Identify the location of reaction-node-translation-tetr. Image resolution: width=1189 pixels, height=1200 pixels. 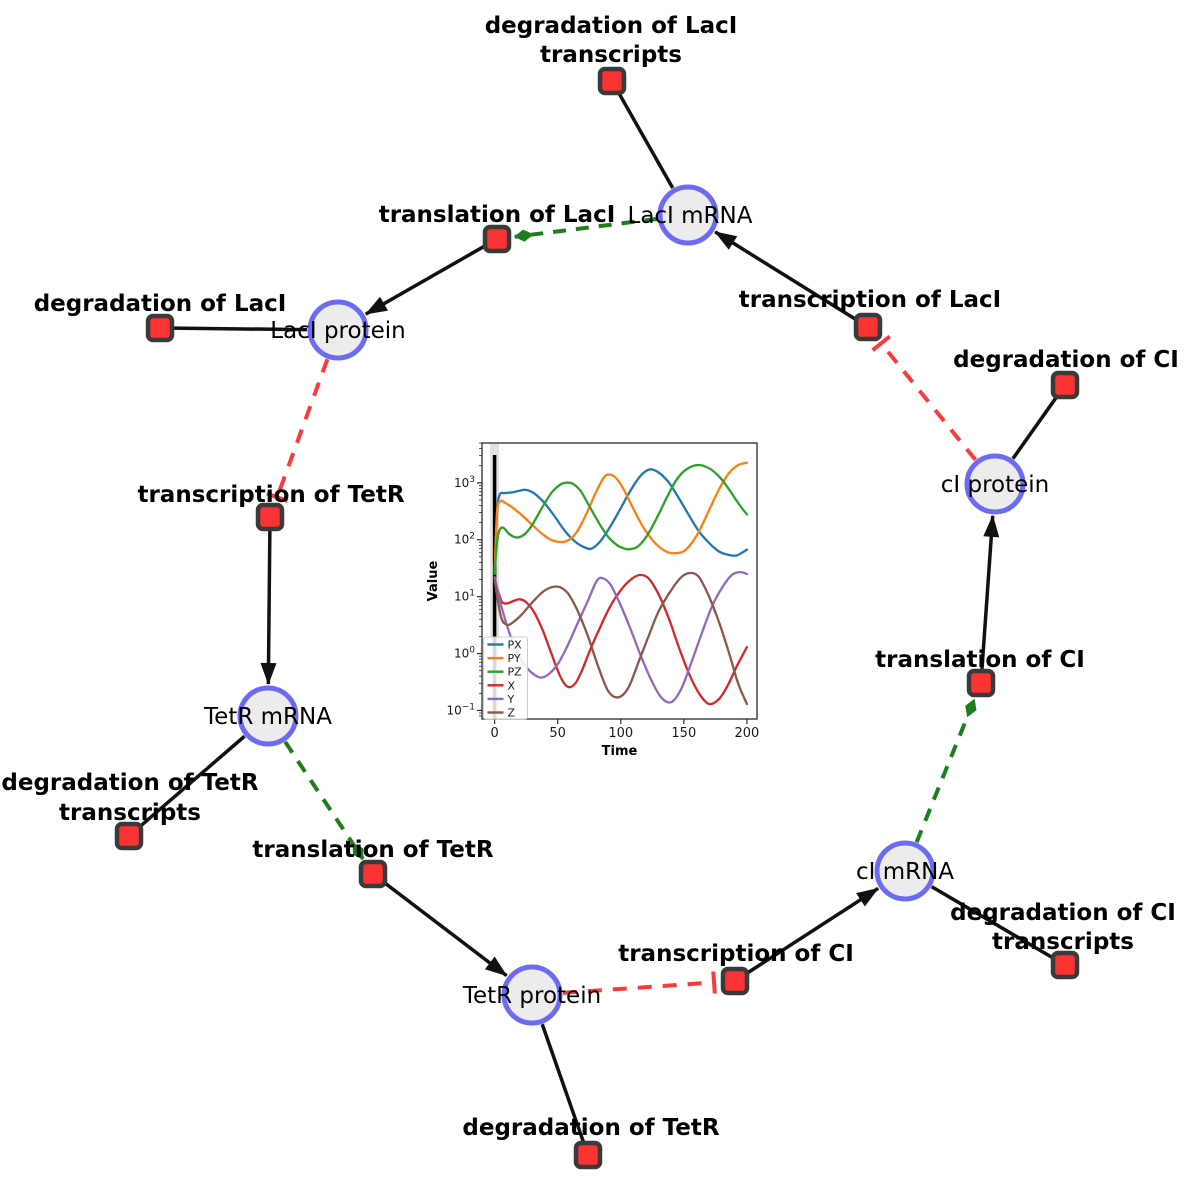
(373, 874).